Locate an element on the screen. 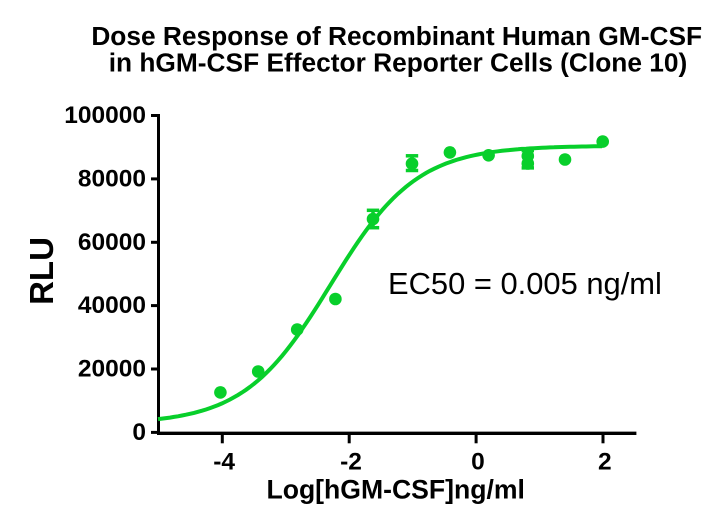 Image resolution: width=722 pixels, height=531 pixels. svg-text: 100000 is located at coordinates (105, 115).